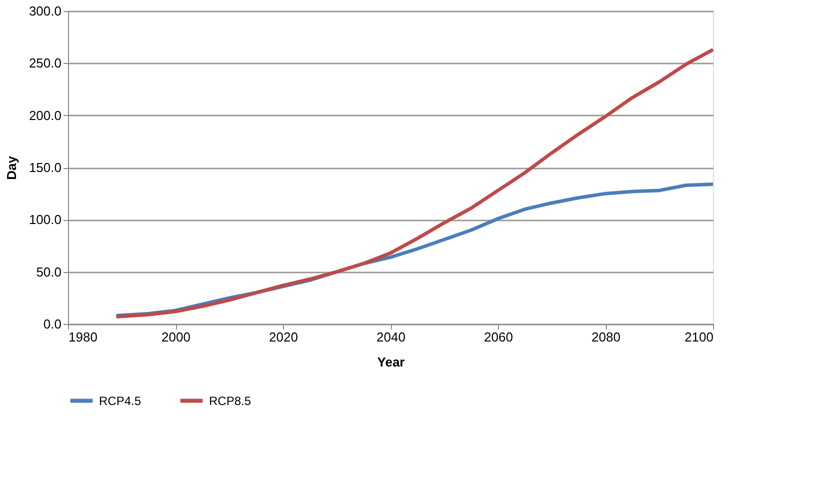 The image size is (827, 502). Describe the element at coordinates (83, 337) in the screenshot. I see `x-tick-label: 1980` at that location.